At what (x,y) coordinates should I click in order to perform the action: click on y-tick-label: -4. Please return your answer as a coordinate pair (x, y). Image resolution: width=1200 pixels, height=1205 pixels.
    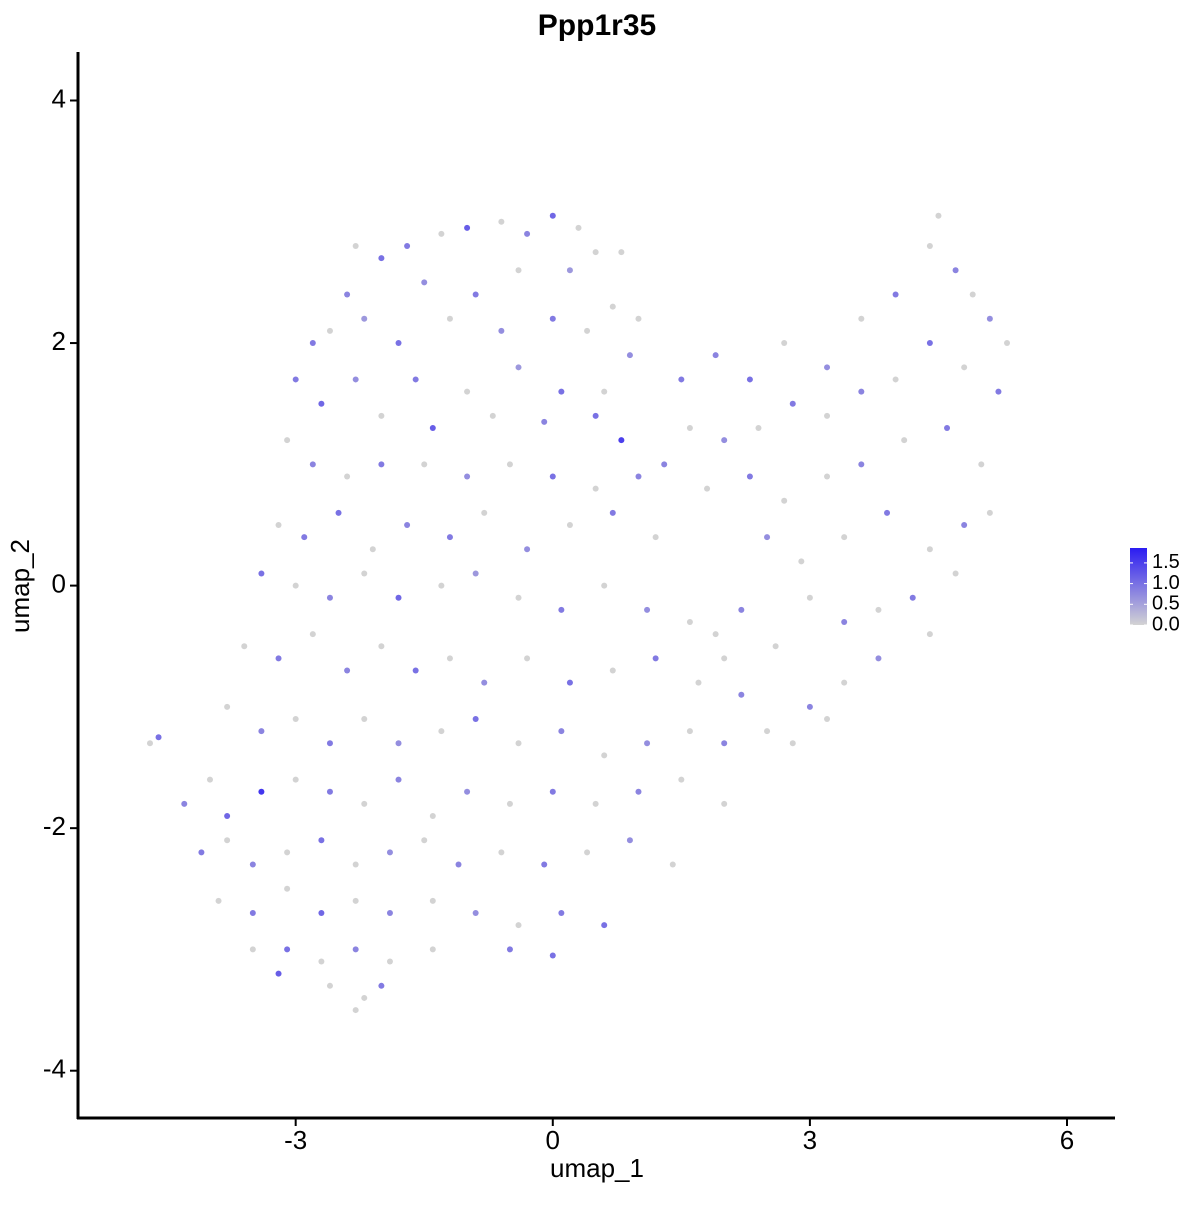
    Looking at the image, I should click on (54, 1069).